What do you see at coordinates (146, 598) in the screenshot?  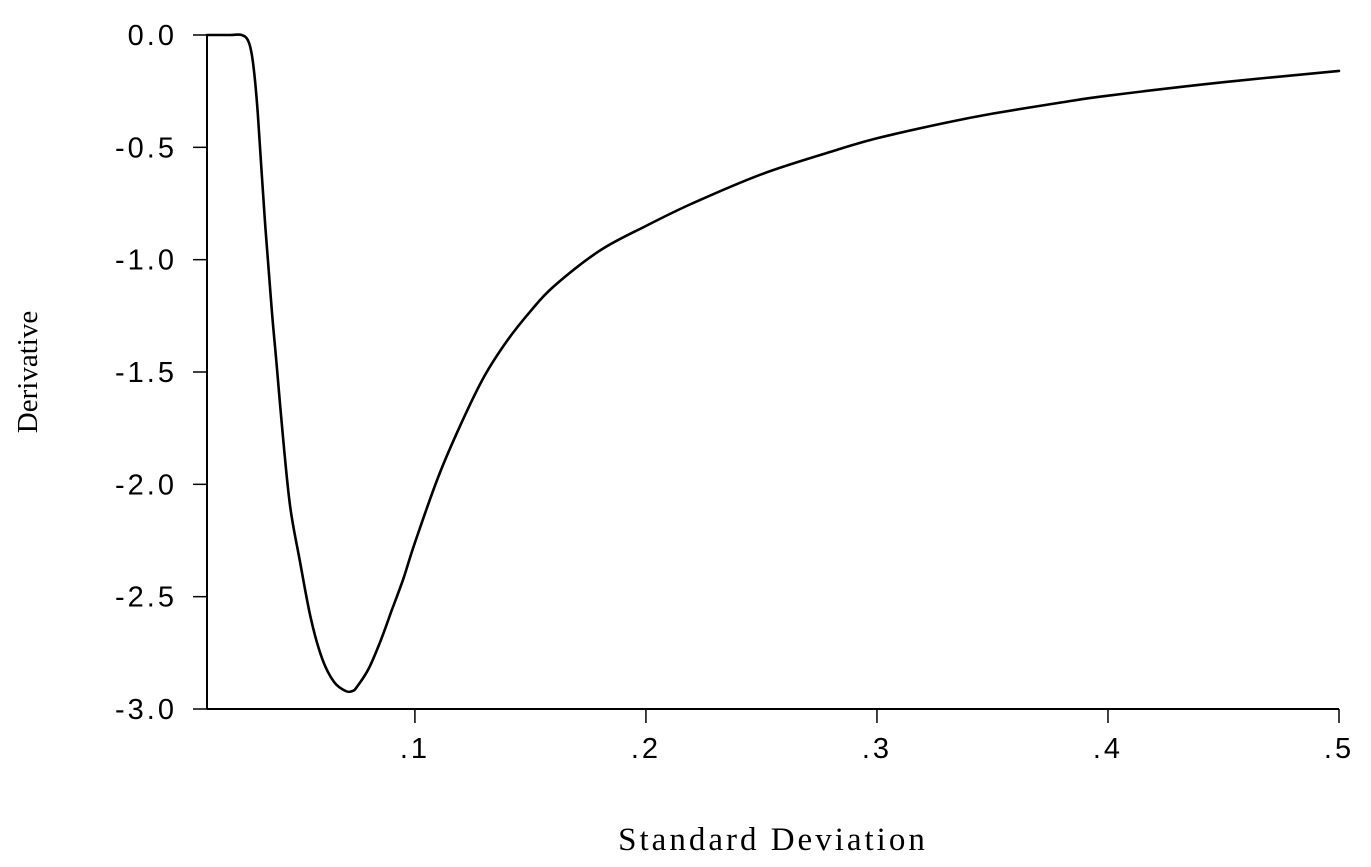 I see `y-tick-label: -2.5` at bounding box center [146, 598].